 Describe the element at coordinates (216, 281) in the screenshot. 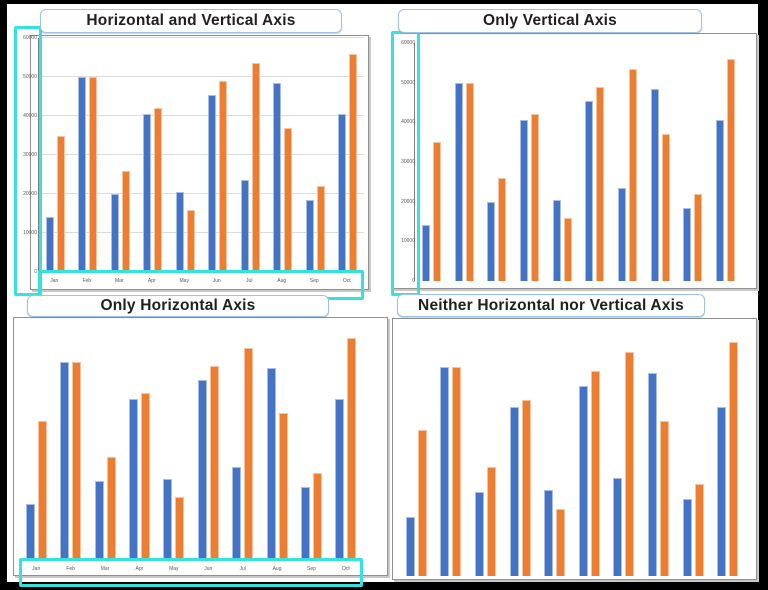

I see `x-tick-label-jun: Jun` at that location.